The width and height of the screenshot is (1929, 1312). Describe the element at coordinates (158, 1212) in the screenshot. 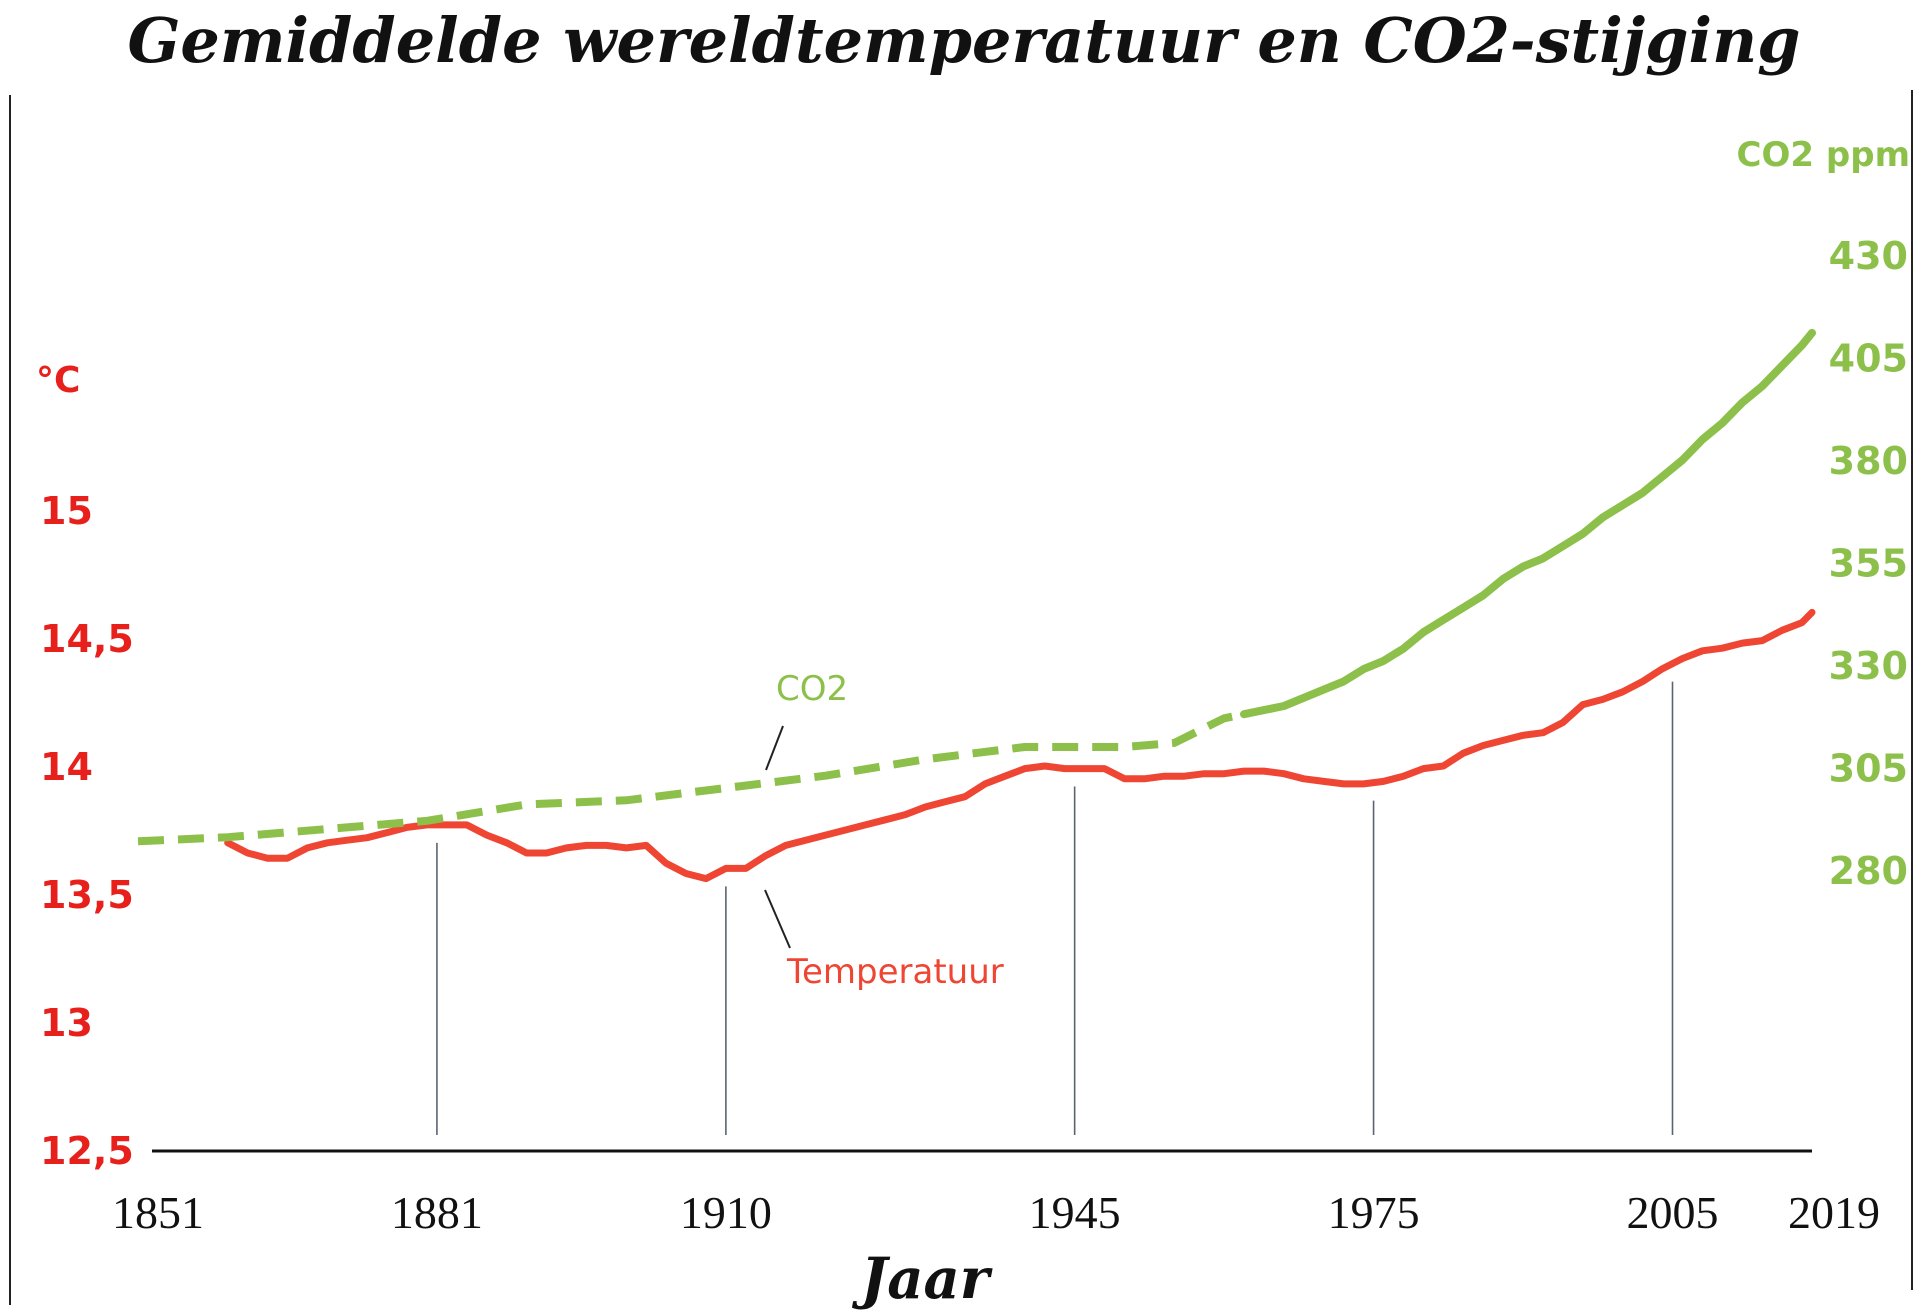

I see `x-tick-label: 1851` at that location.